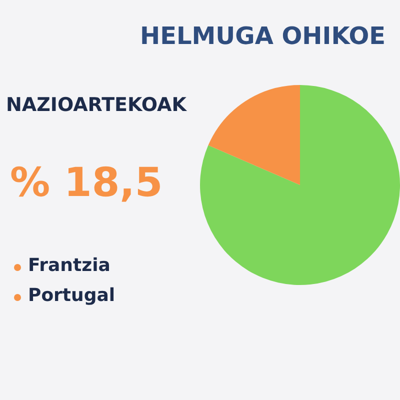  Describe the element at coordinates (263, 36) in the screenshot. I see `chart-title: HELMUGA OHIKOE` at that location.